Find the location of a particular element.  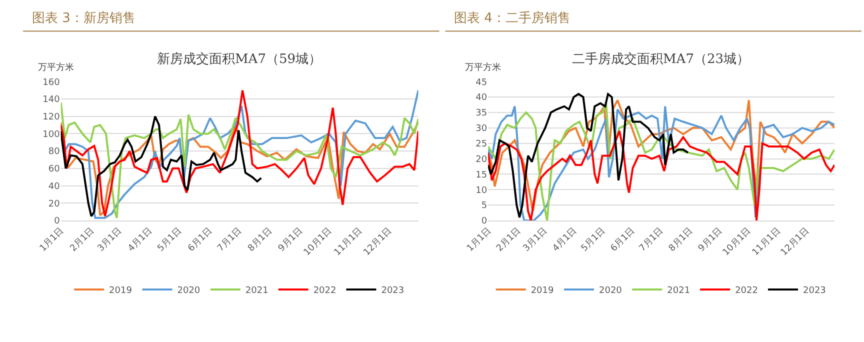

x-tick-label: 9月1日 is located at coordinates (290, 240).